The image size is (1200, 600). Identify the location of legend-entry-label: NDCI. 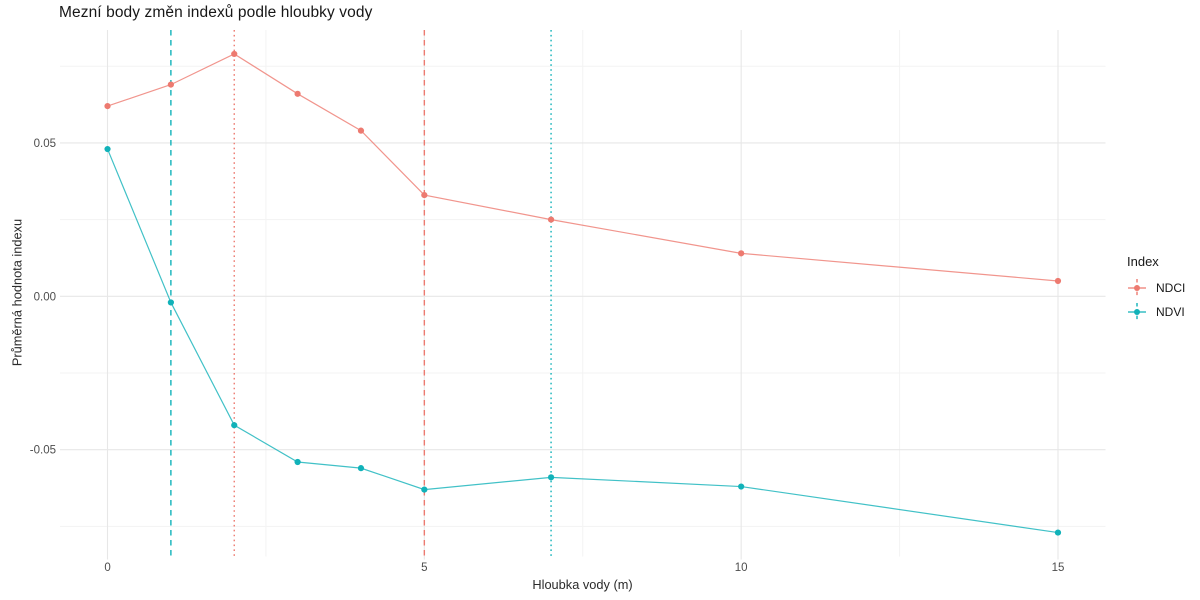
(1171, 288).